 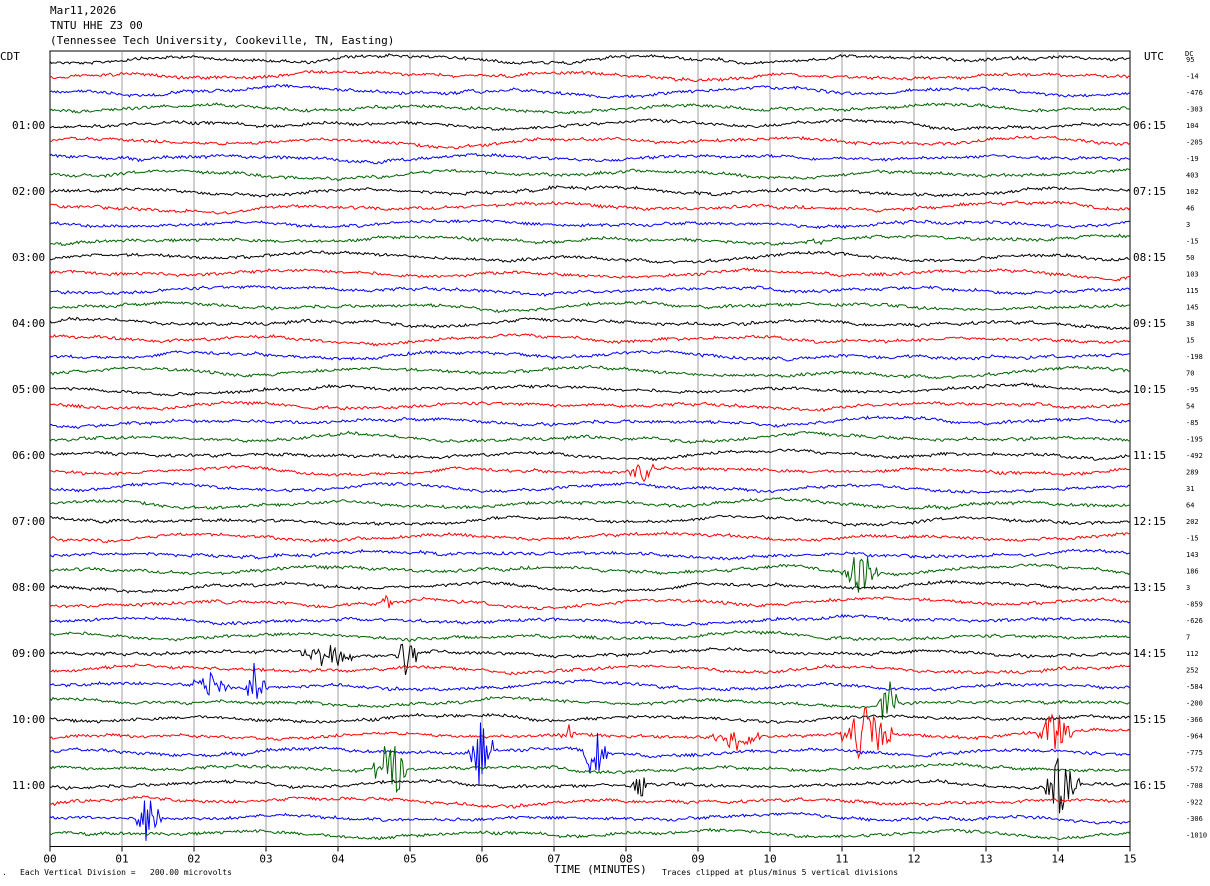 I want to click on dc-offset-label: 95, so click(x=1190, y=60).